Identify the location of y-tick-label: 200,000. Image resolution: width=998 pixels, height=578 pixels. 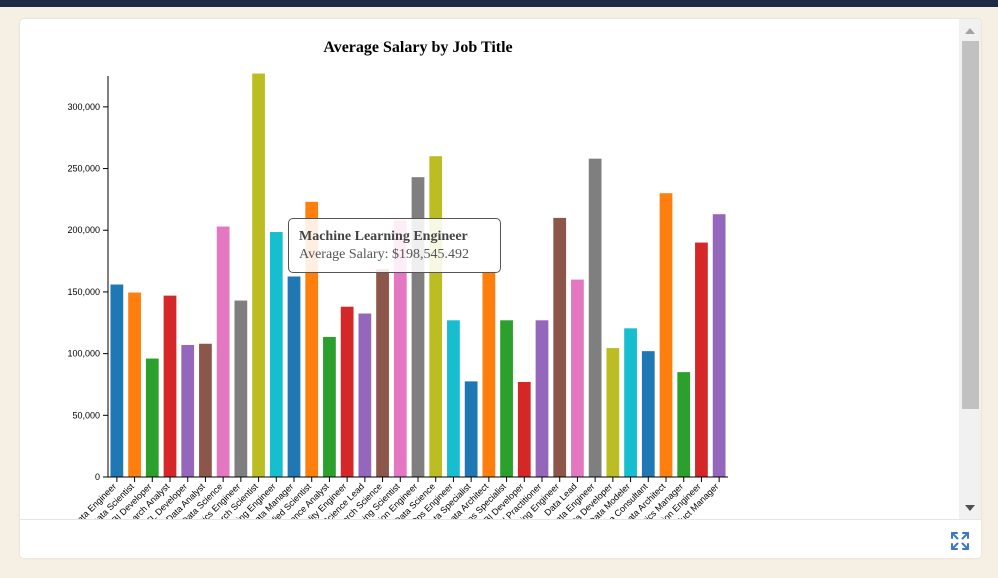
(83, 230).